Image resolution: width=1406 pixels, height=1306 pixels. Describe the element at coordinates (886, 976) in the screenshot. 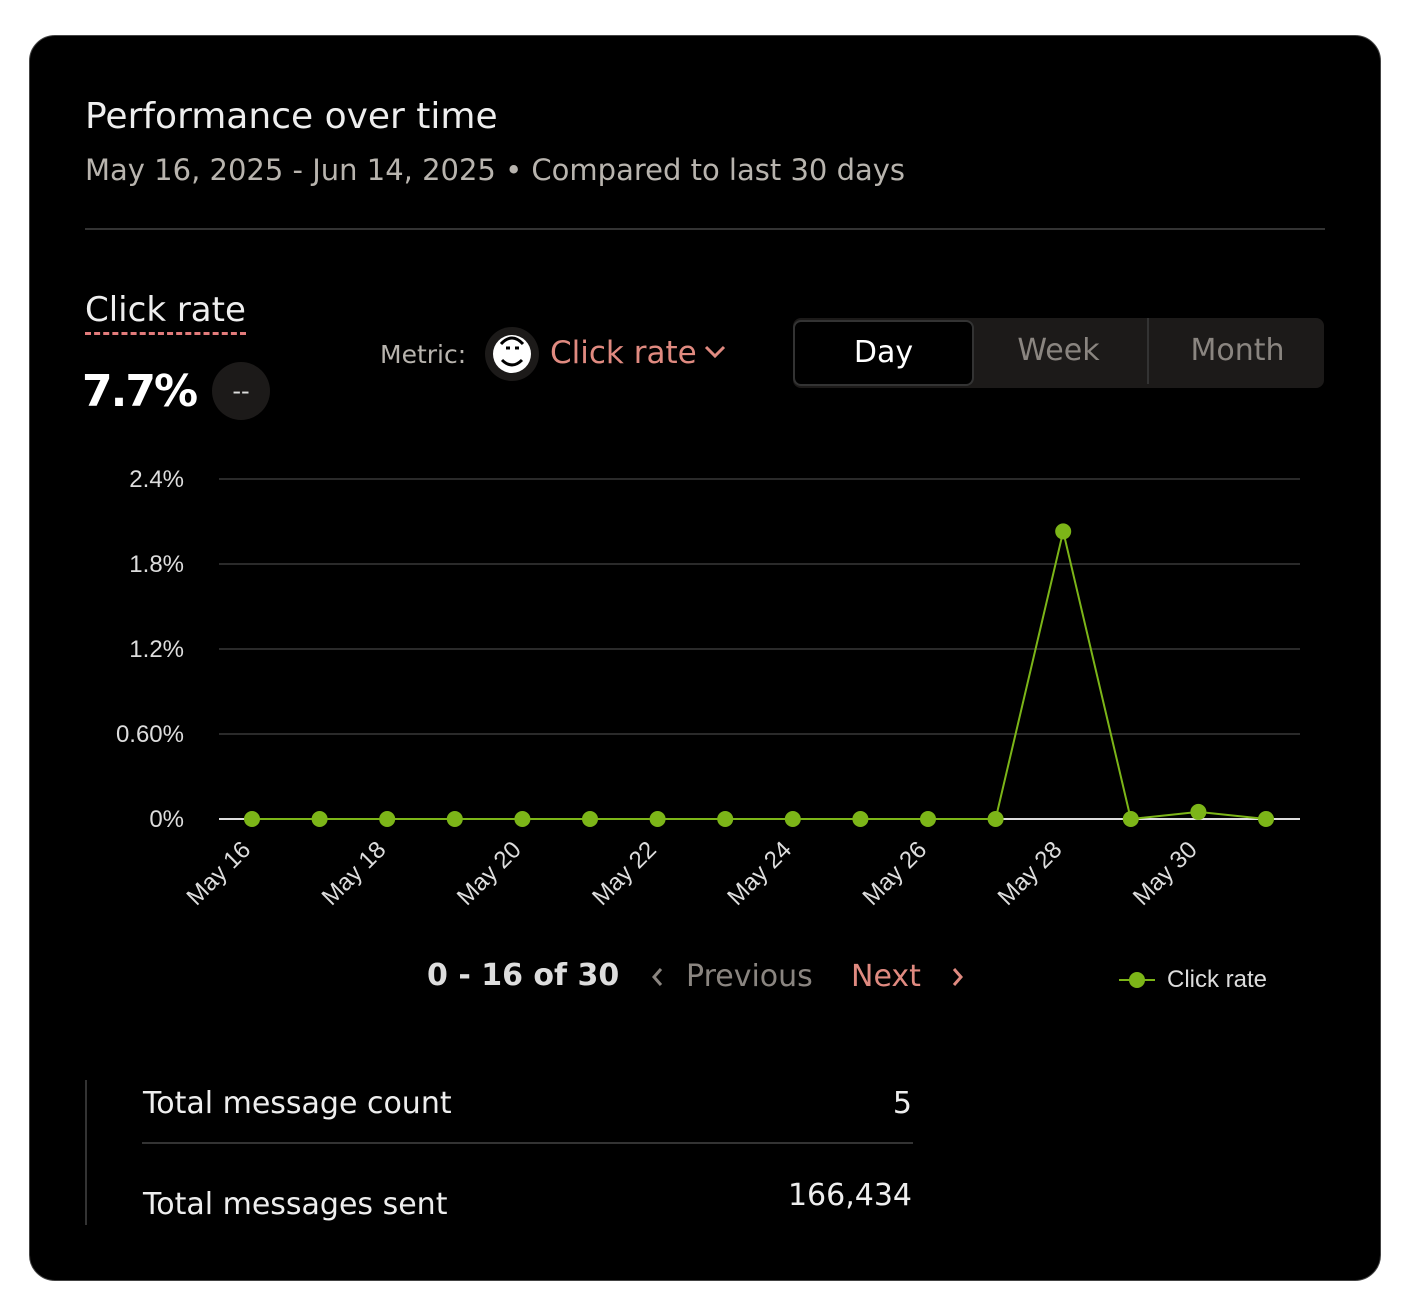

I see `next-button: Next` at that location.